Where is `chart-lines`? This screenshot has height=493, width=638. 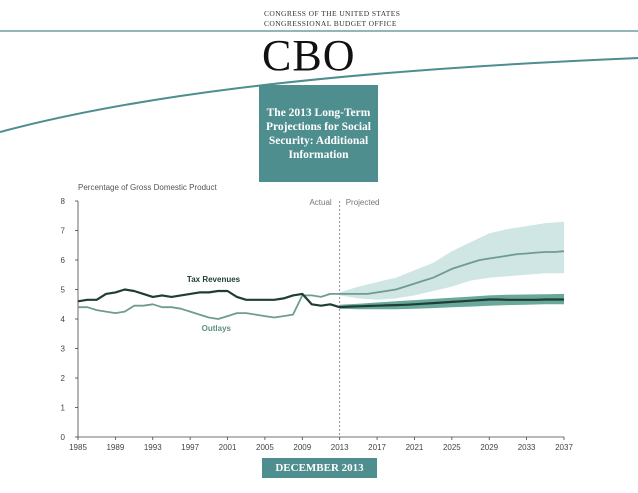 chart-lines is located at coordinates (321, 285).